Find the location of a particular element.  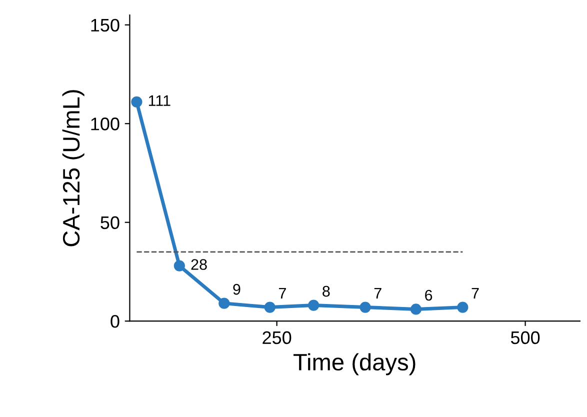

y-tick-label: 0 is located at coordinates (115, 321).